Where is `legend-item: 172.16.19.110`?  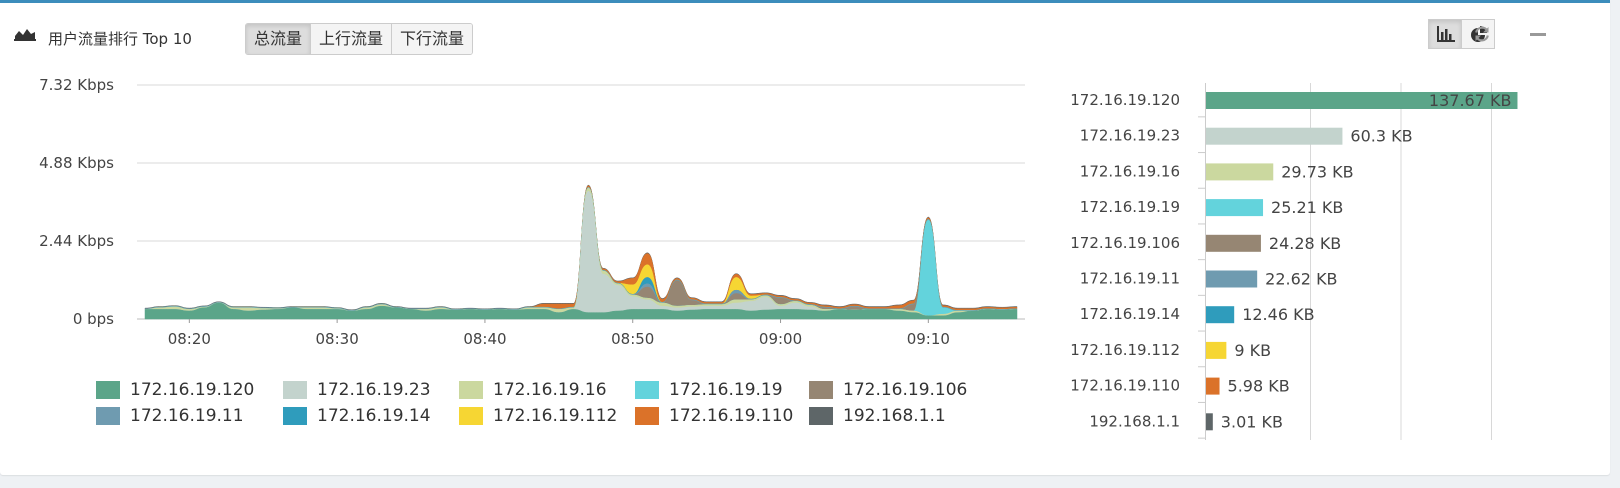 legend-item: 172.16.19.110 is located at coordinates (714, 416).